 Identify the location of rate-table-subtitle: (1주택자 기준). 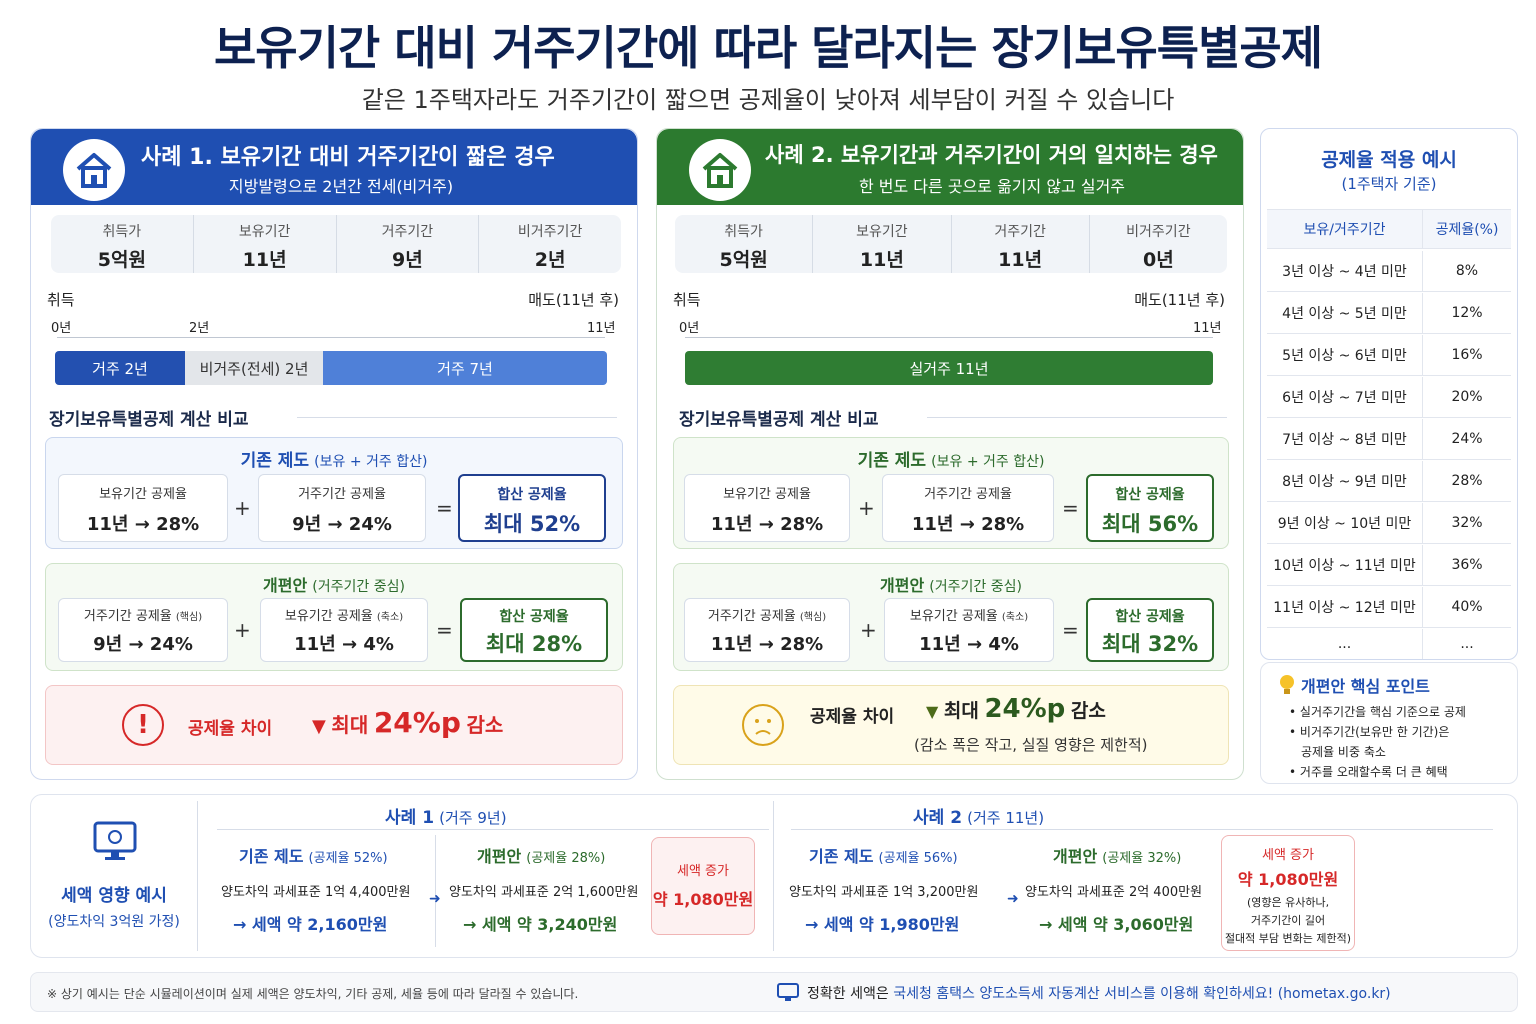
(1389, 184).